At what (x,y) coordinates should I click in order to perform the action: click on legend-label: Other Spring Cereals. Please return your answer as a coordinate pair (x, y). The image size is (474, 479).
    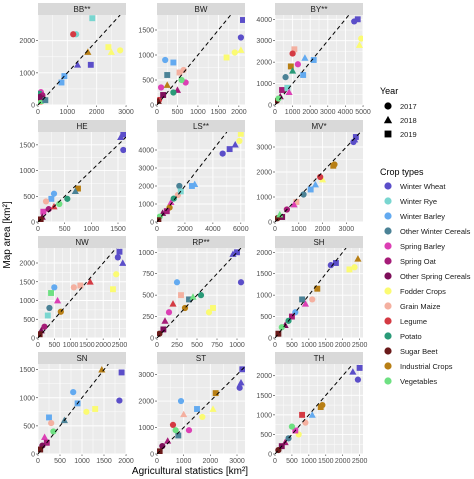
    Looking at the image, I should click on (435, 276).